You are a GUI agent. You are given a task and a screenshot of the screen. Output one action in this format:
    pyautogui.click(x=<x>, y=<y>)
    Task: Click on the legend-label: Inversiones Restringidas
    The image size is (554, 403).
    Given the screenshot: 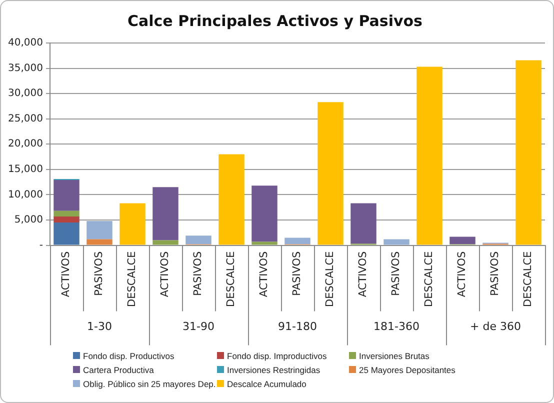 What is the action you would take?
    pyautogui.click(x=274, y=370)
    